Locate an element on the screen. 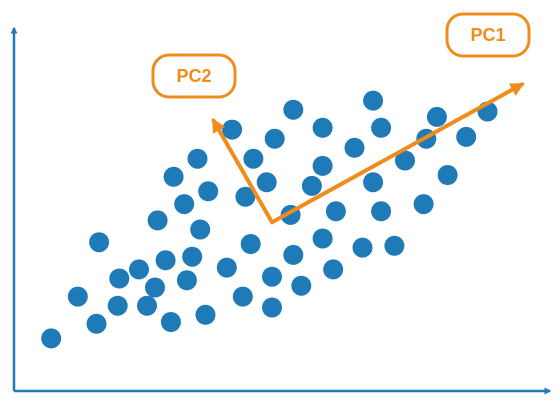 The image size is (560, 415). pc1-label-box is located at coordinates (488, 35).